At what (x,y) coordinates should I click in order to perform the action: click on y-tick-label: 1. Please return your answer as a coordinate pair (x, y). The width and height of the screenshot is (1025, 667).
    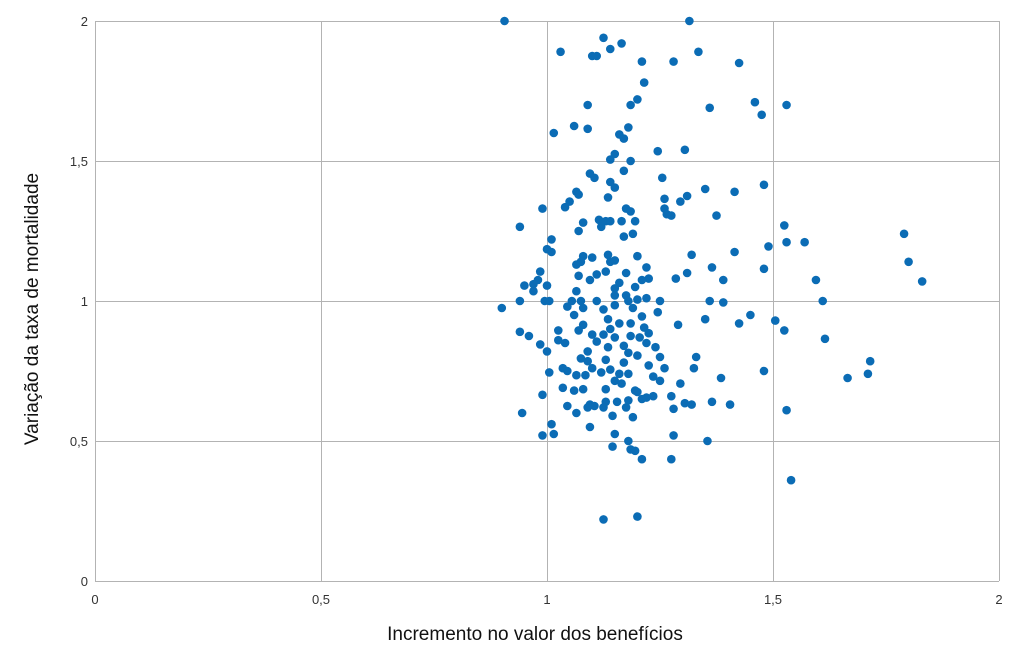
    Looking at the image, I should click on (84, 301).